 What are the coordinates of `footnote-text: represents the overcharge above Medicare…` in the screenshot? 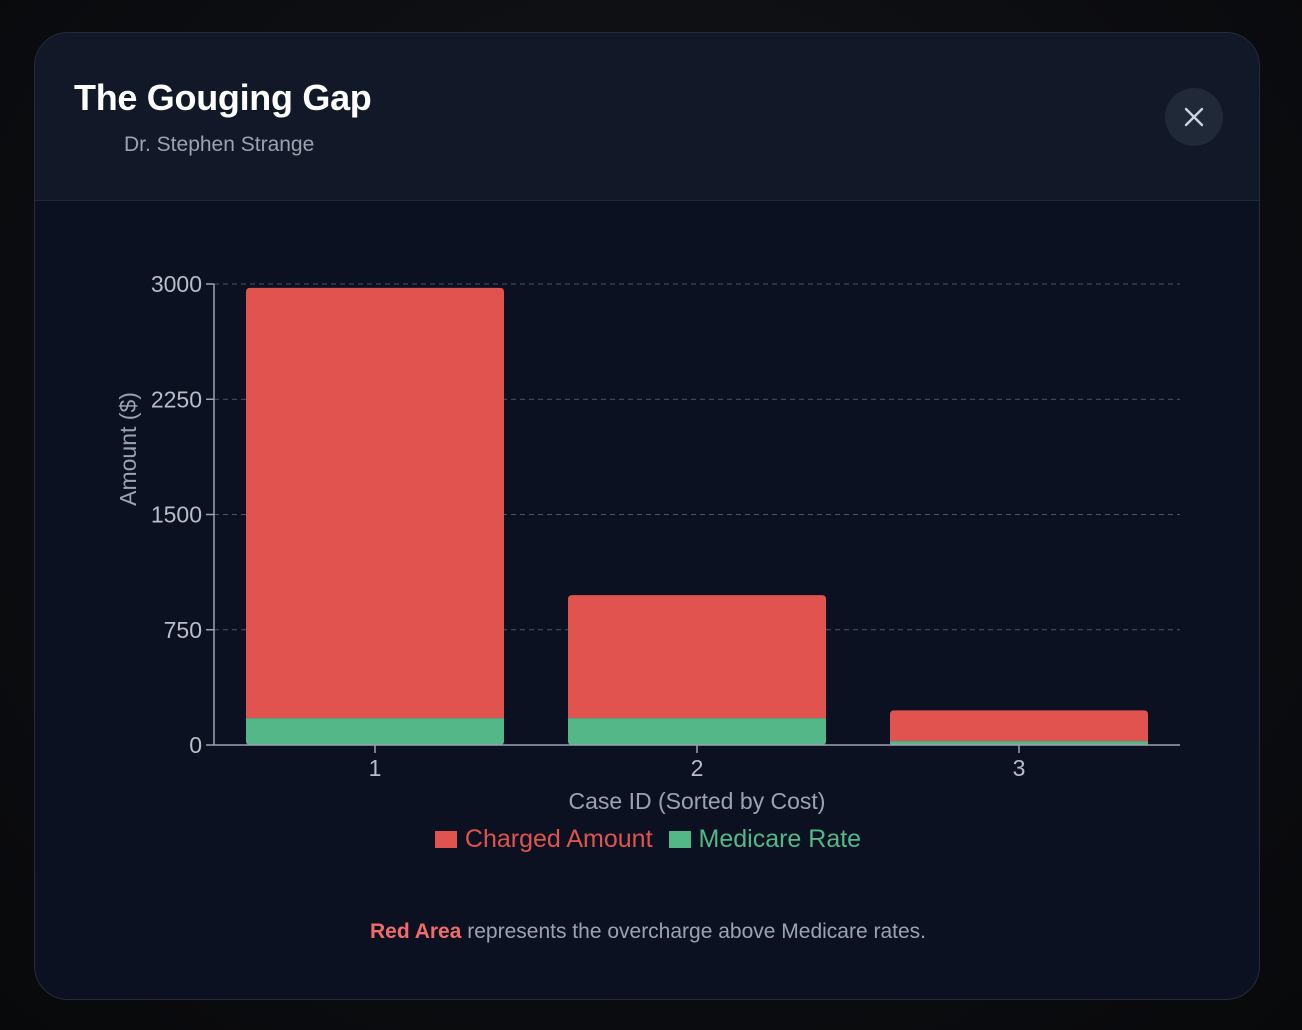 It's located at (694, 931).